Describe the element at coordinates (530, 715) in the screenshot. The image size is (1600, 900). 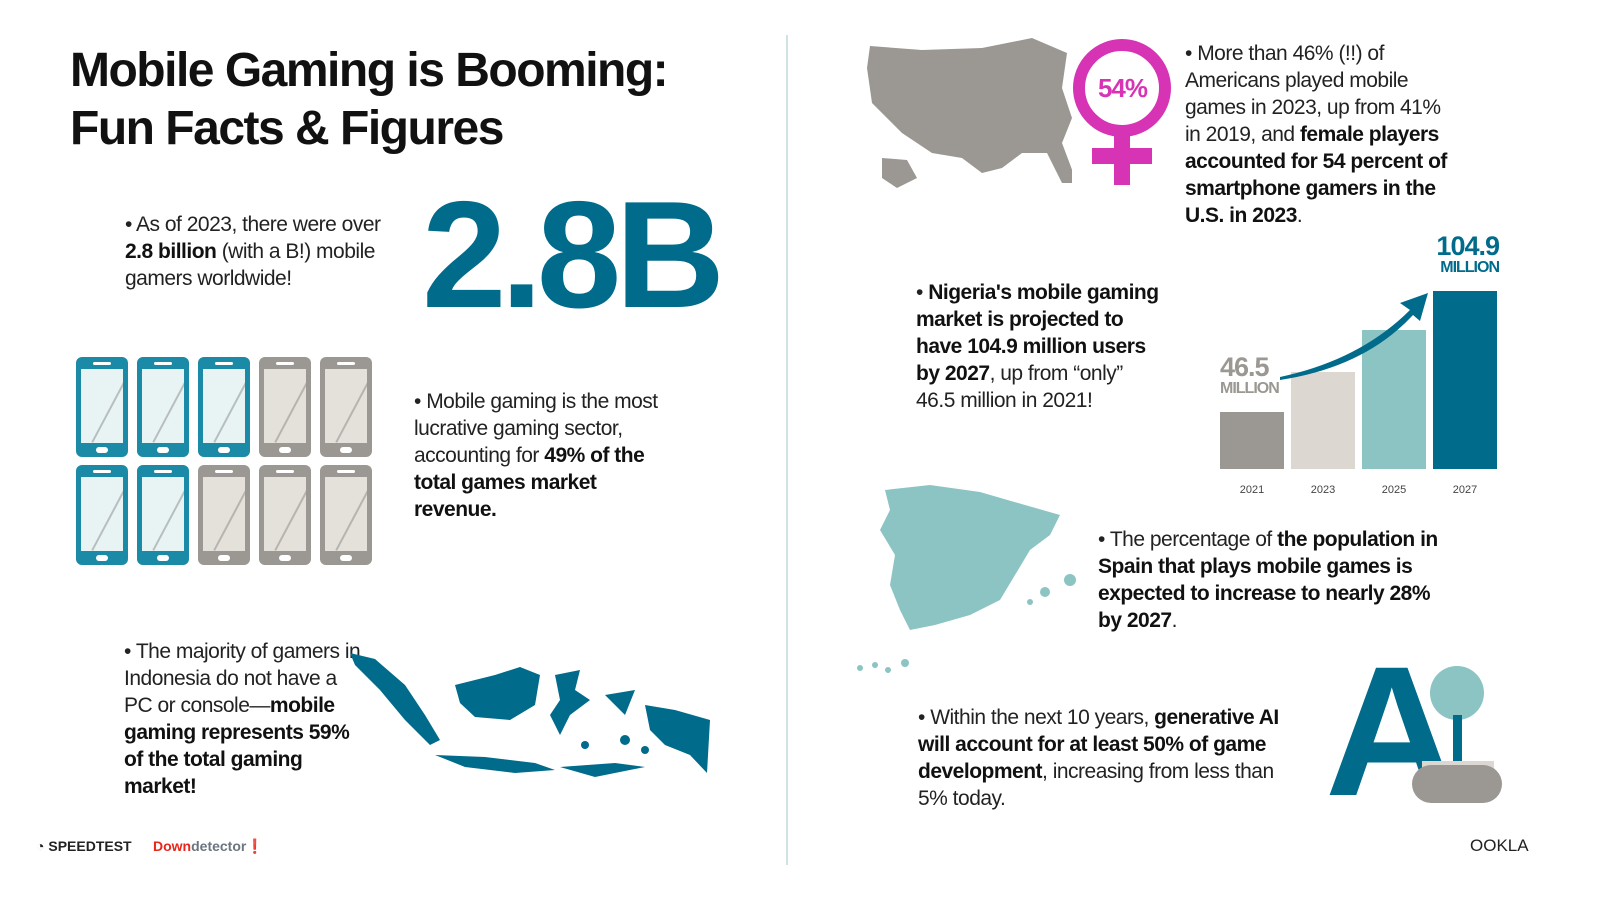
I see `indonesia-map` at that location.